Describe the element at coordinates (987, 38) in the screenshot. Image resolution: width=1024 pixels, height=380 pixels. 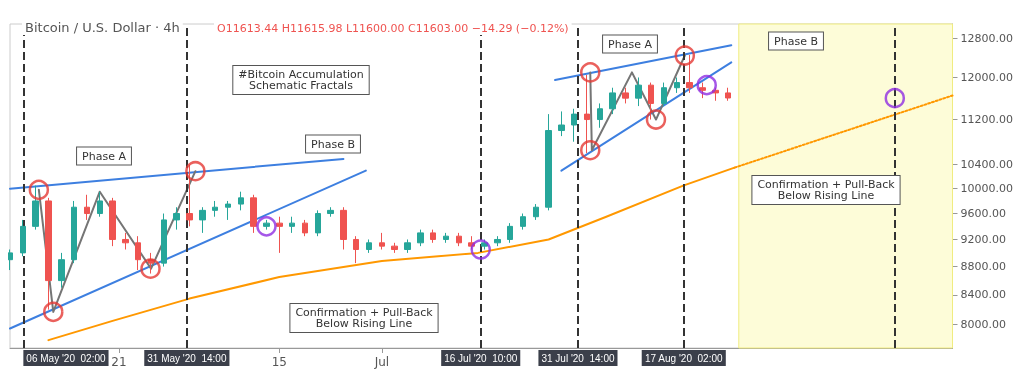
I see `y-tick-label: 12800.00` at that location.